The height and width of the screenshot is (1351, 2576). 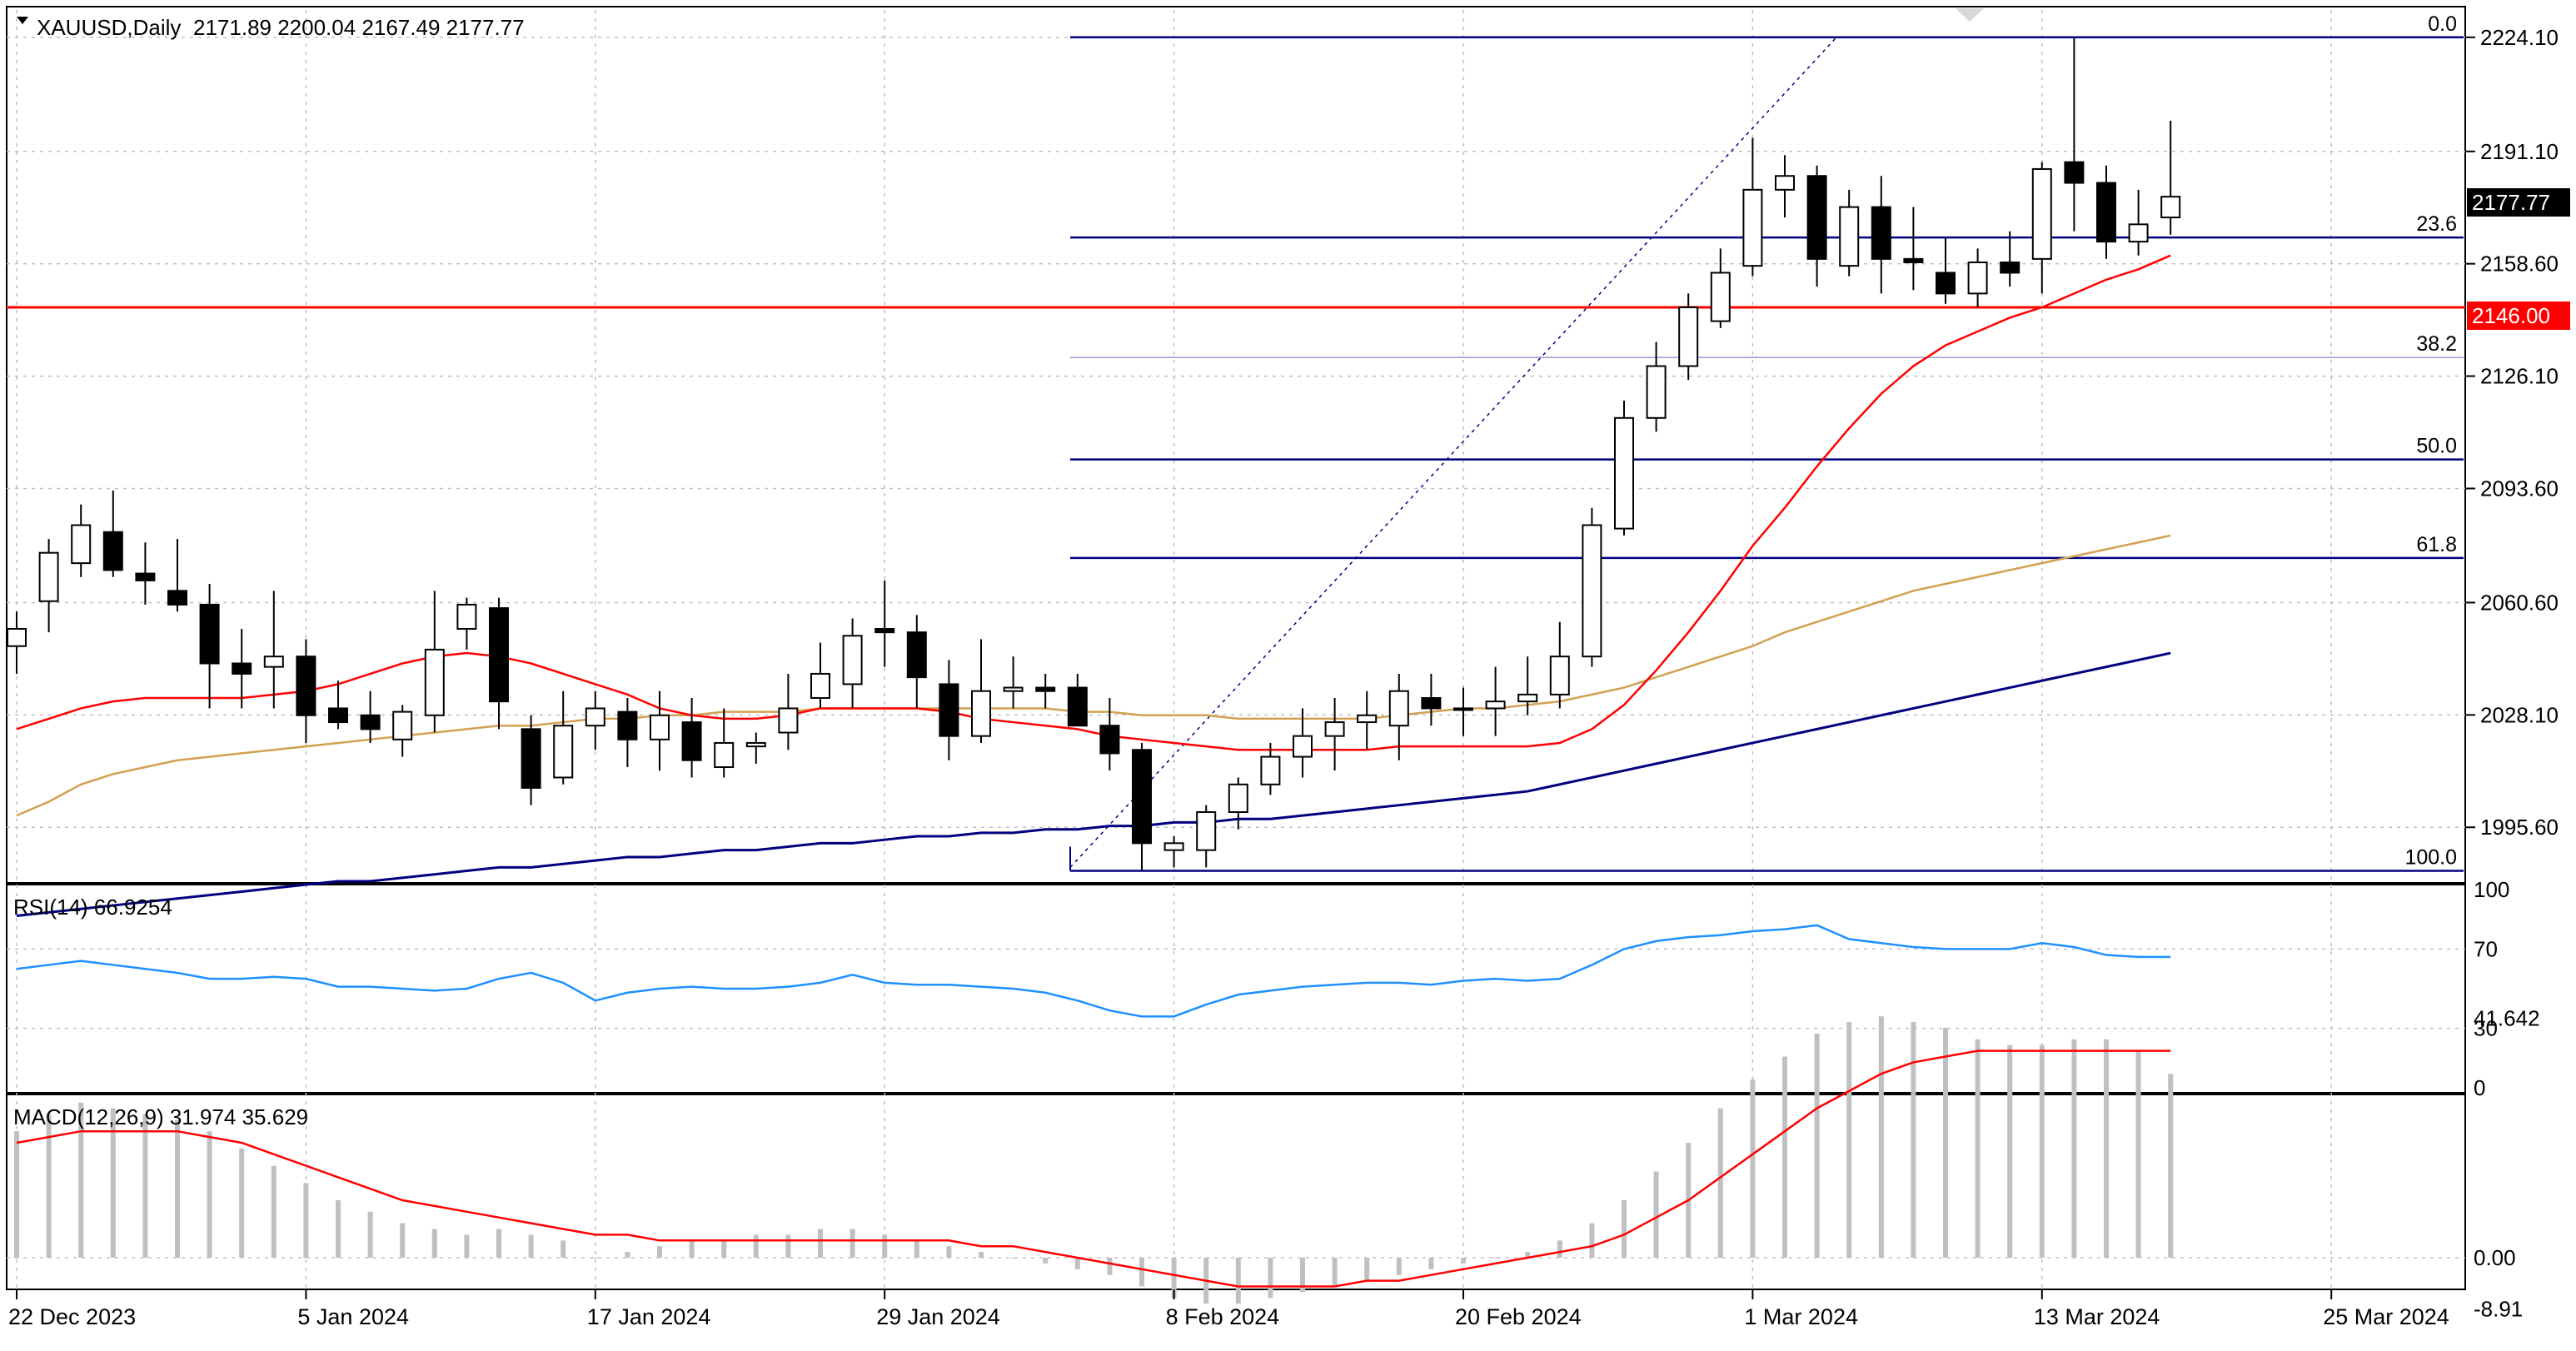 What do you see at coordinates (2519, 603) in the screenshot?
I see `price-tick-label: 2060.60` at bounding box center [2519, 603].